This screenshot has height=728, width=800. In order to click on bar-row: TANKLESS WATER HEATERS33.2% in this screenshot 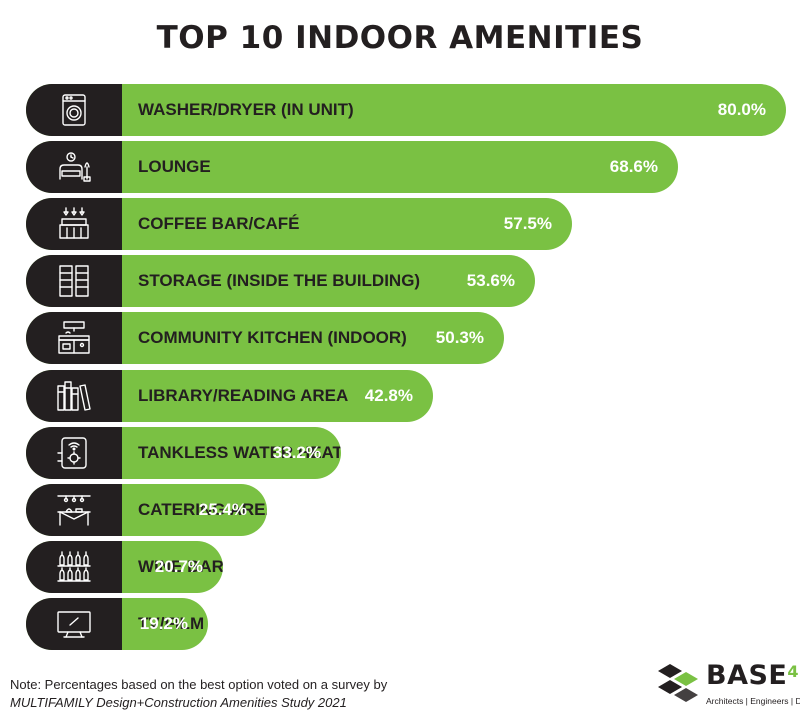, I will do `click(183, 453)`.